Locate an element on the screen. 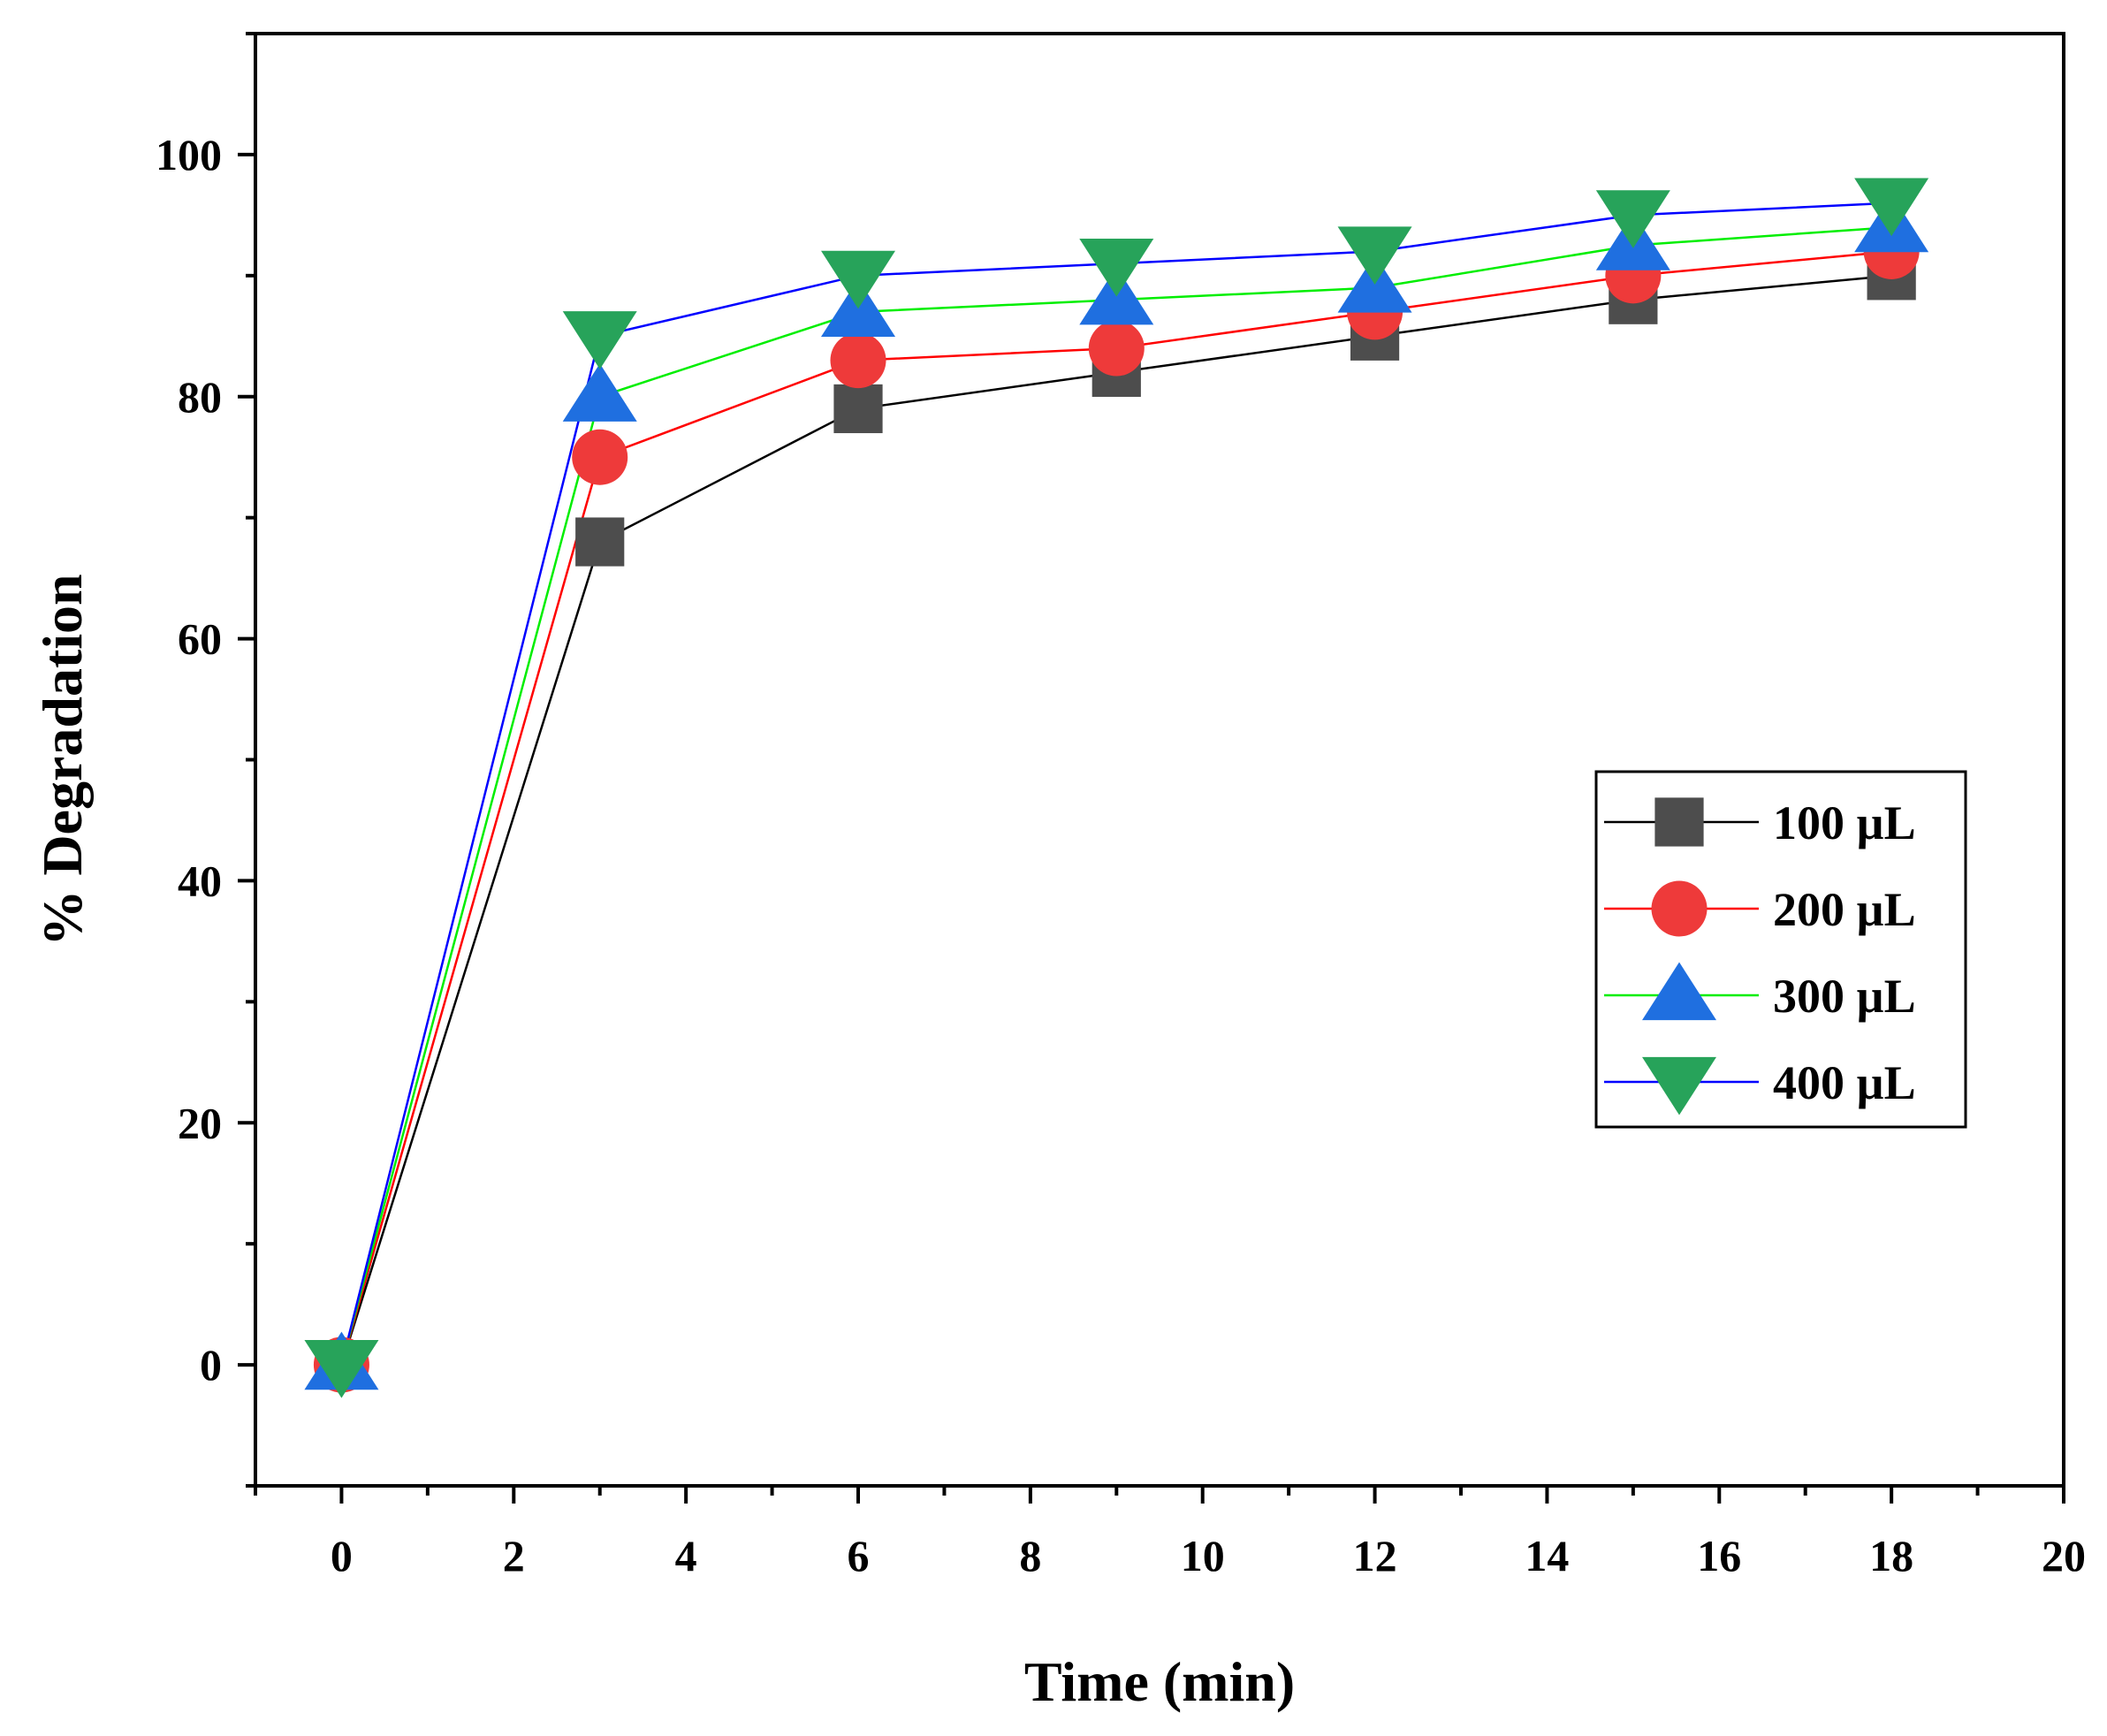 This screenshot has width=2107, height=1736. x-tick-label: 6 is located at coordinates (859, 1556).